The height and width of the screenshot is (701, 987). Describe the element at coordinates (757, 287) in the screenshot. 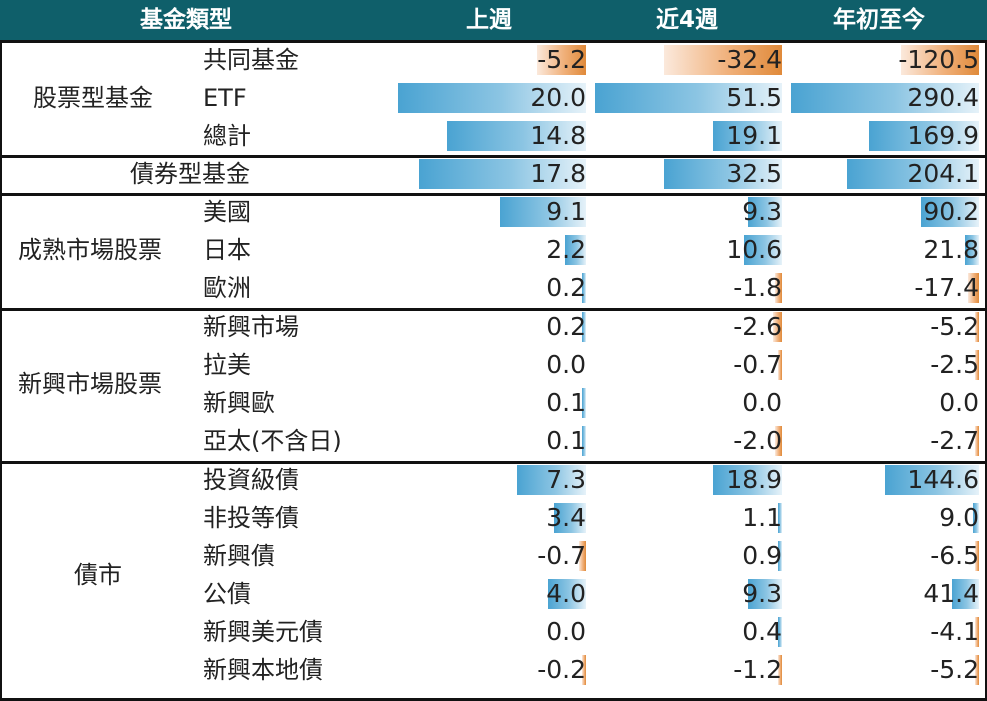

I see `value-cell: -1.8` at that location.